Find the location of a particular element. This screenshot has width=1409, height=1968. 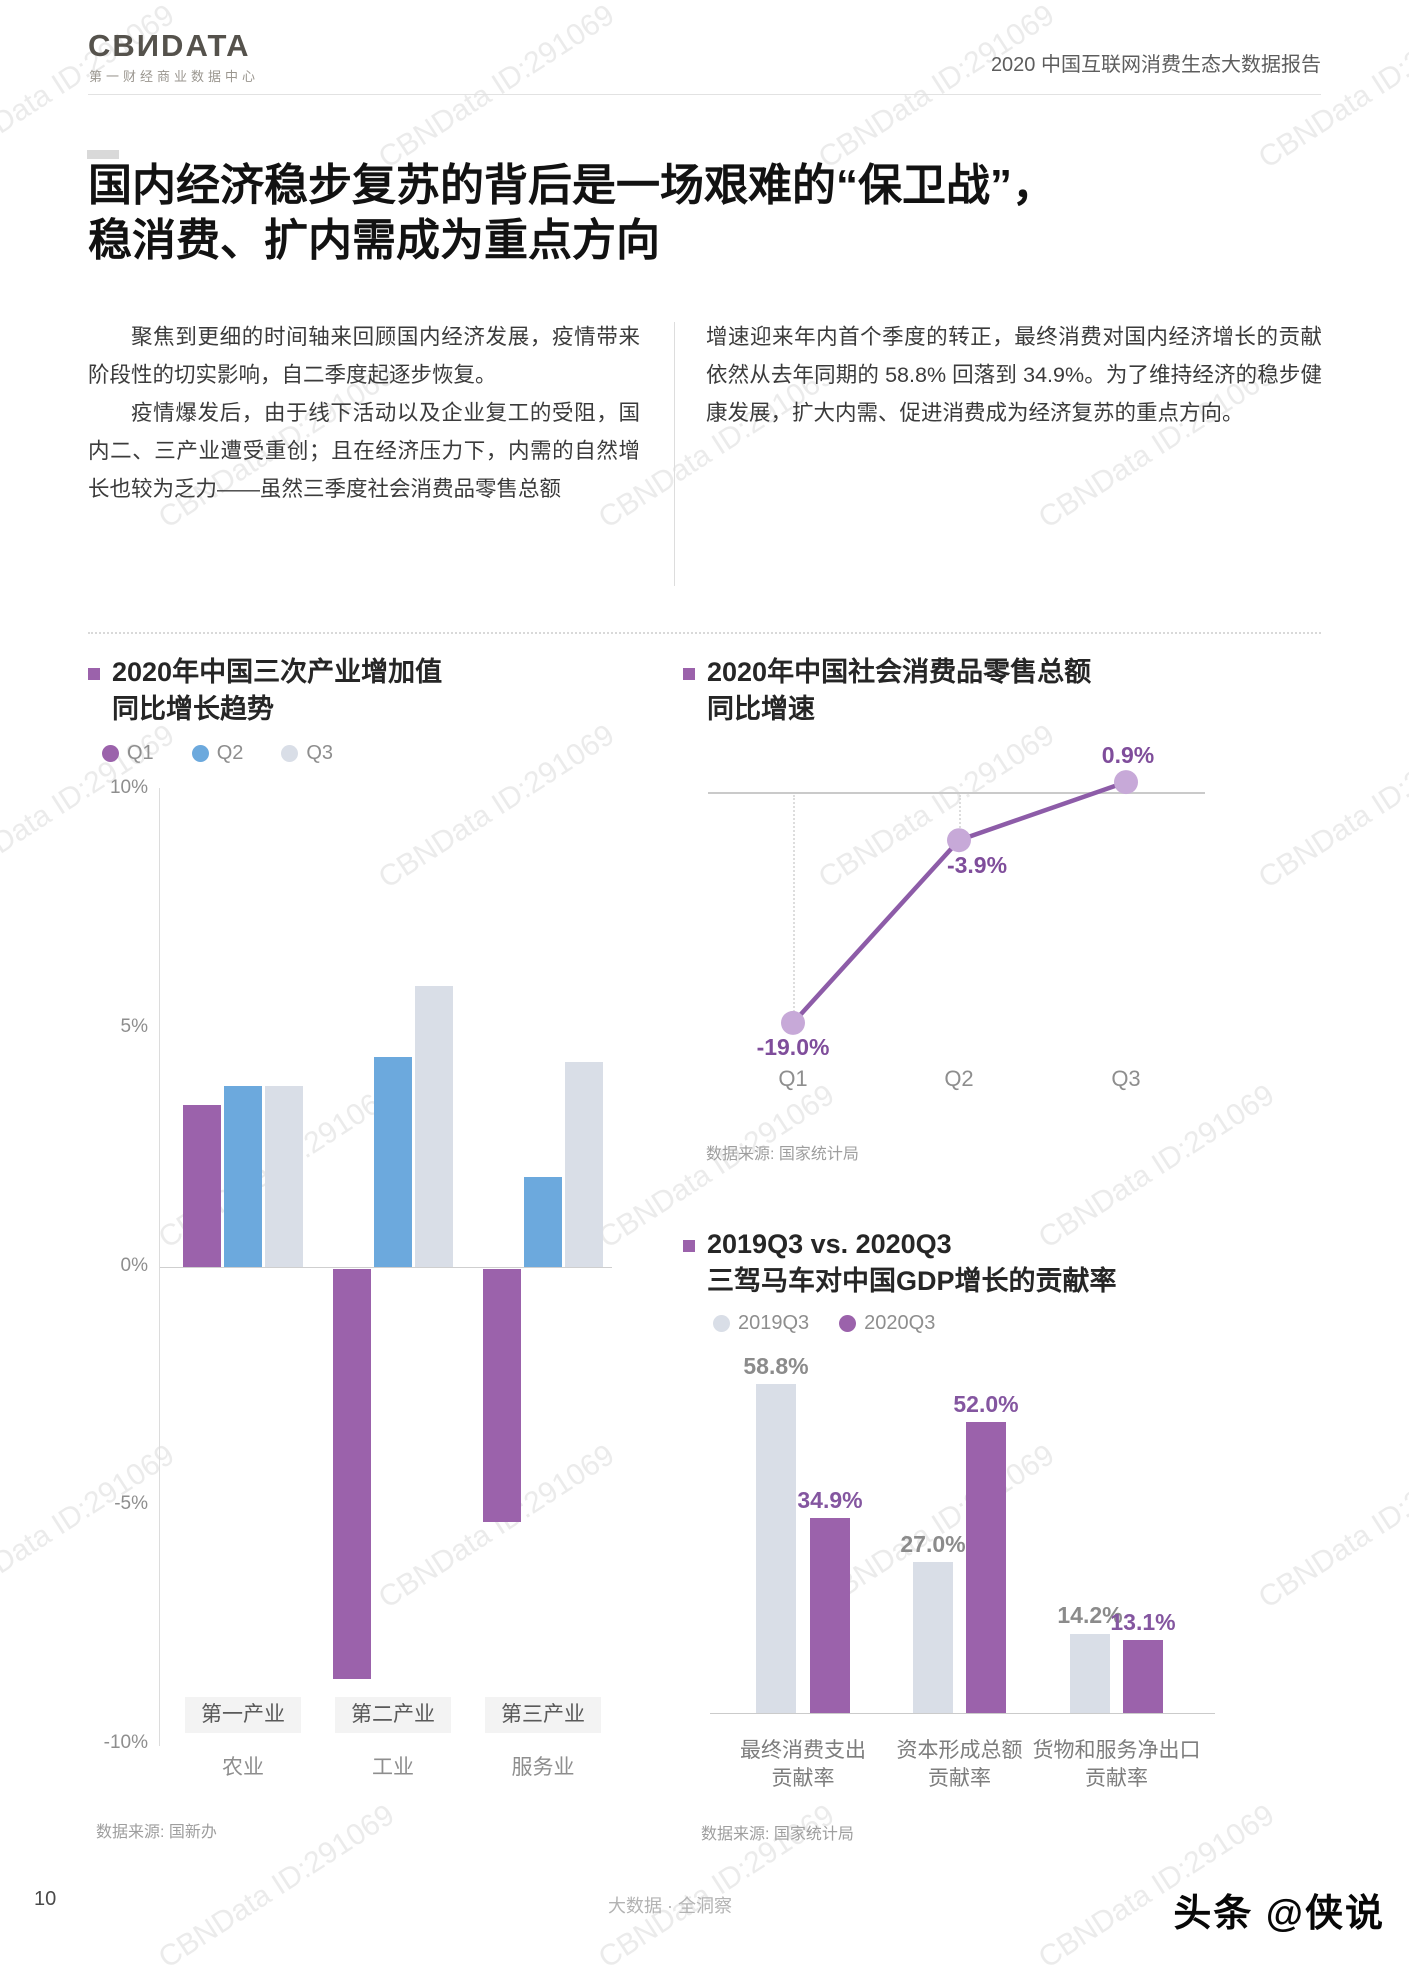

chart2-value-label: -19.0% is located at coordinates (793, 1047).